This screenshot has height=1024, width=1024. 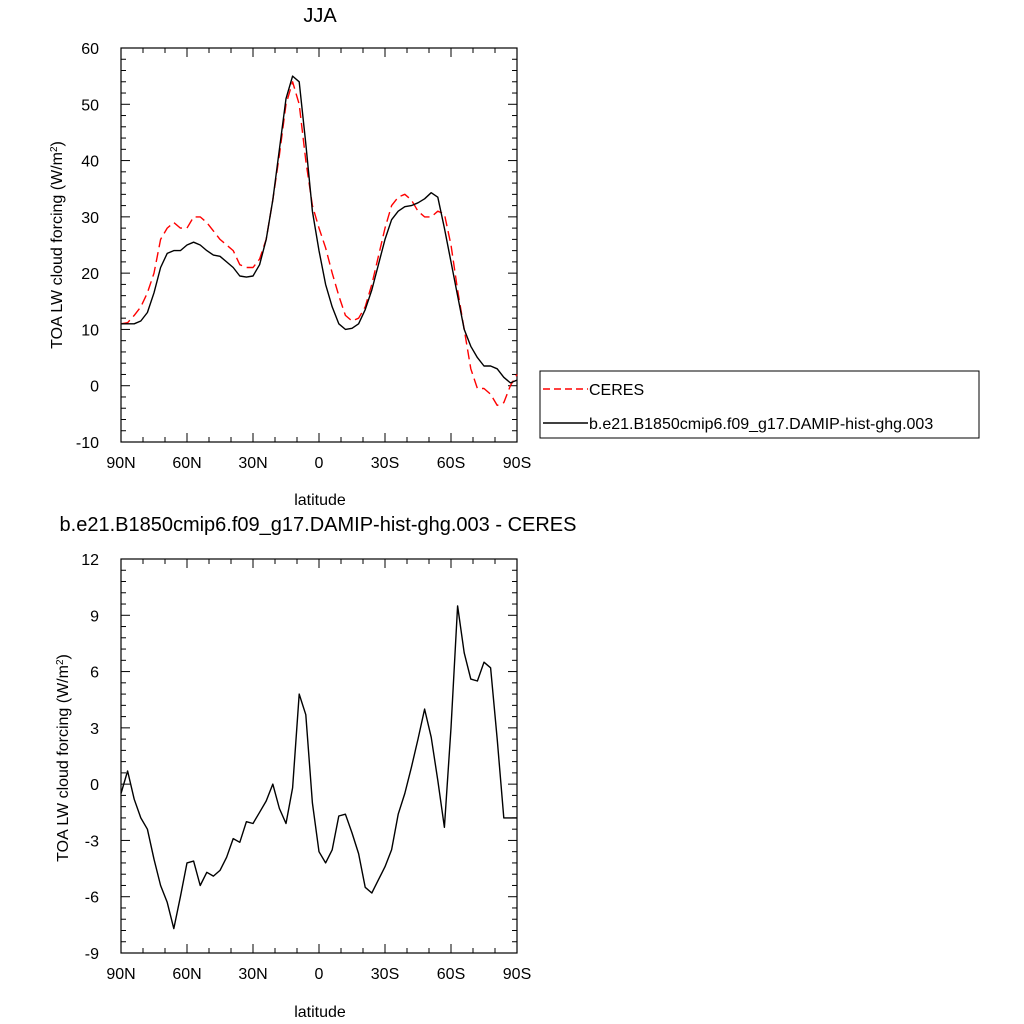 What do you see at coordinates (92, 898) in the screenshot?
I see `y-tick-label: -6` at bounding box center [92, 898].